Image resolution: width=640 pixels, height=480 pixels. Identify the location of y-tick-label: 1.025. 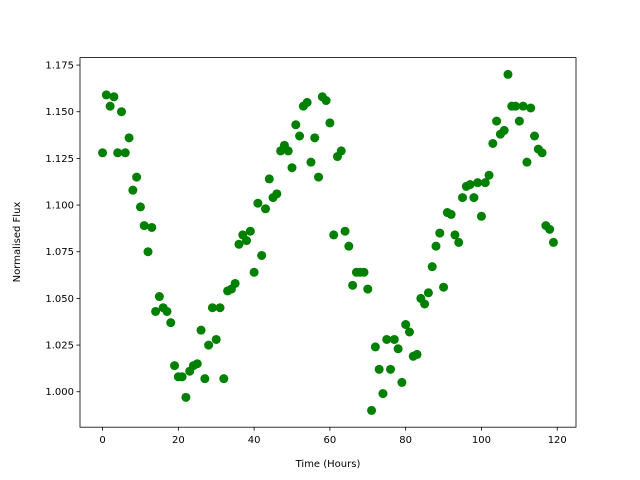
(59, 346).